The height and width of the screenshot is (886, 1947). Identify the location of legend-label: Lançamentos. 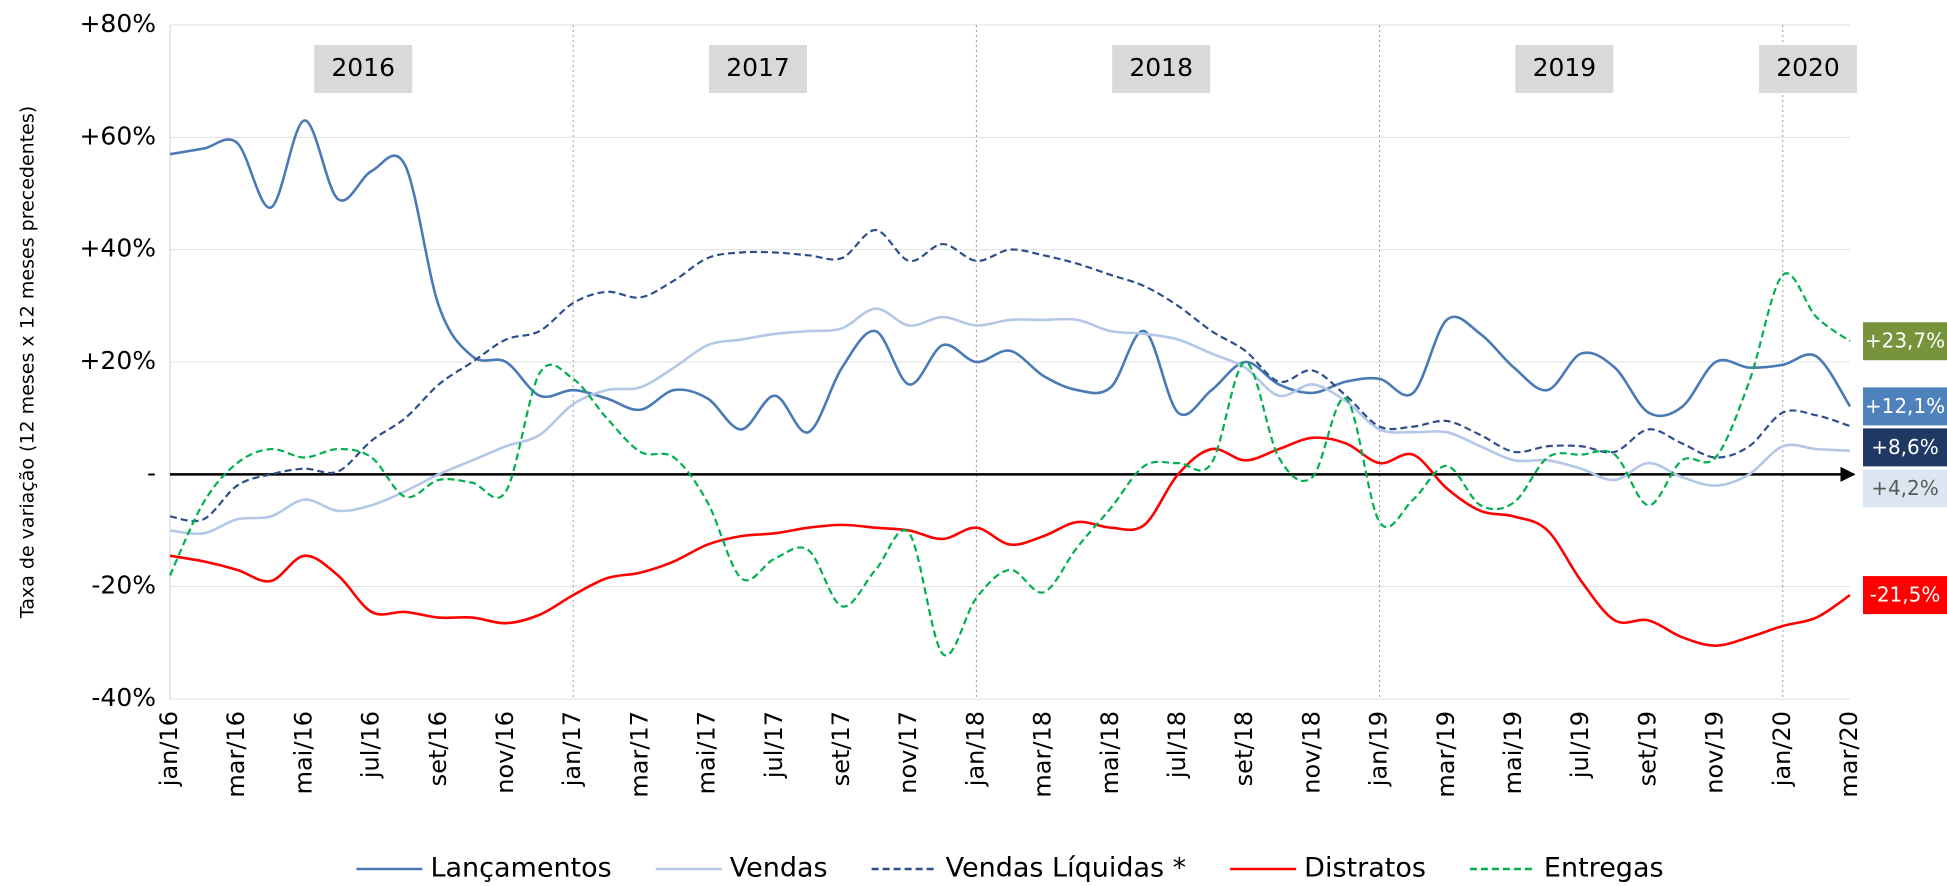
(520, 868).